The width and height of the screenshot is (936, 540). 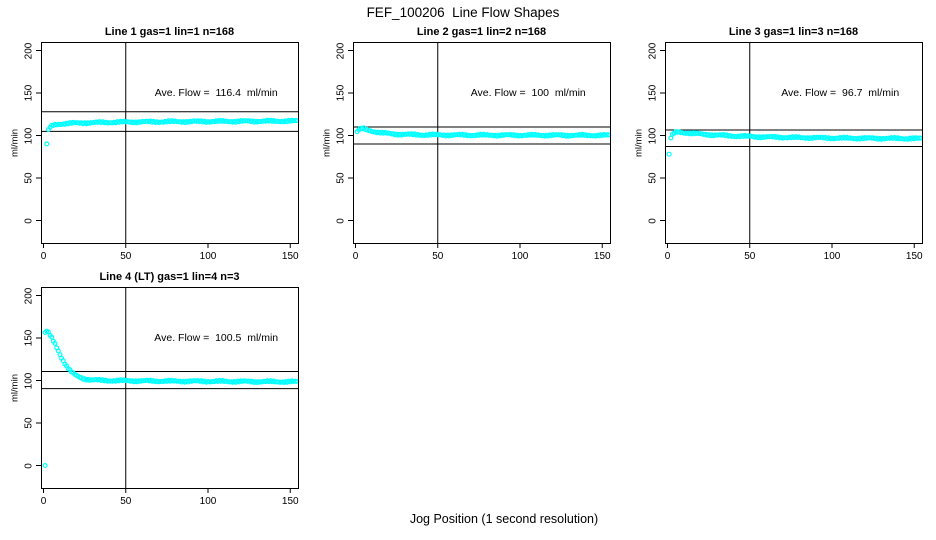 I want to click on panel-title: Line 4 (LT) gas=1 lin=4 n=3, so click(x=169, y=277).